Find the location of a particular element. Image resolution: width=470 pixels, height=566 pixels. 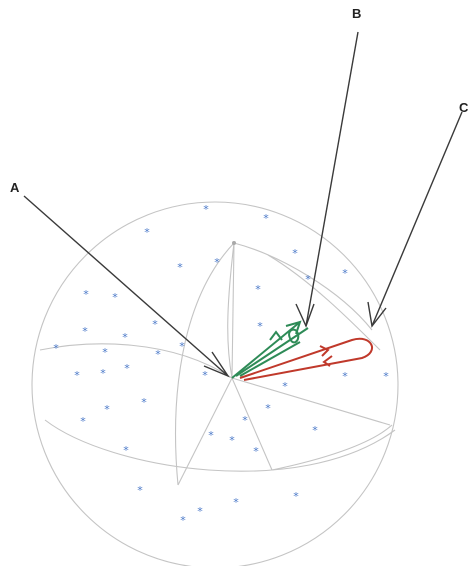

callout-c: C is located at coordinates (418, 214).